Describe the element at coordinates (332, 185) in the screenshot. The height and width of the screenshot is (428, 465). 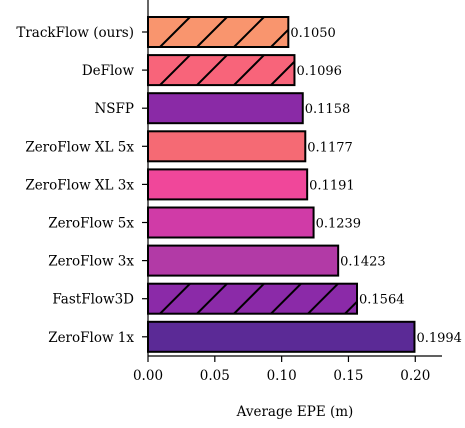
I see `value-label-zeroflow-xl-3x: 0.1191` at that location.